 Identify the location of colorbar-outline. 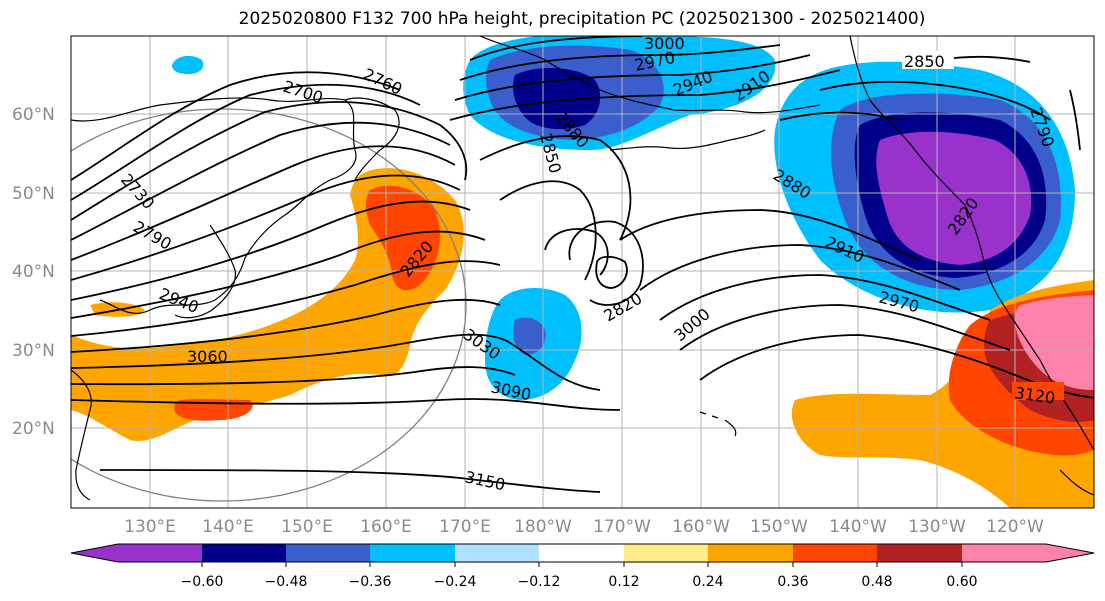
(582, 553).